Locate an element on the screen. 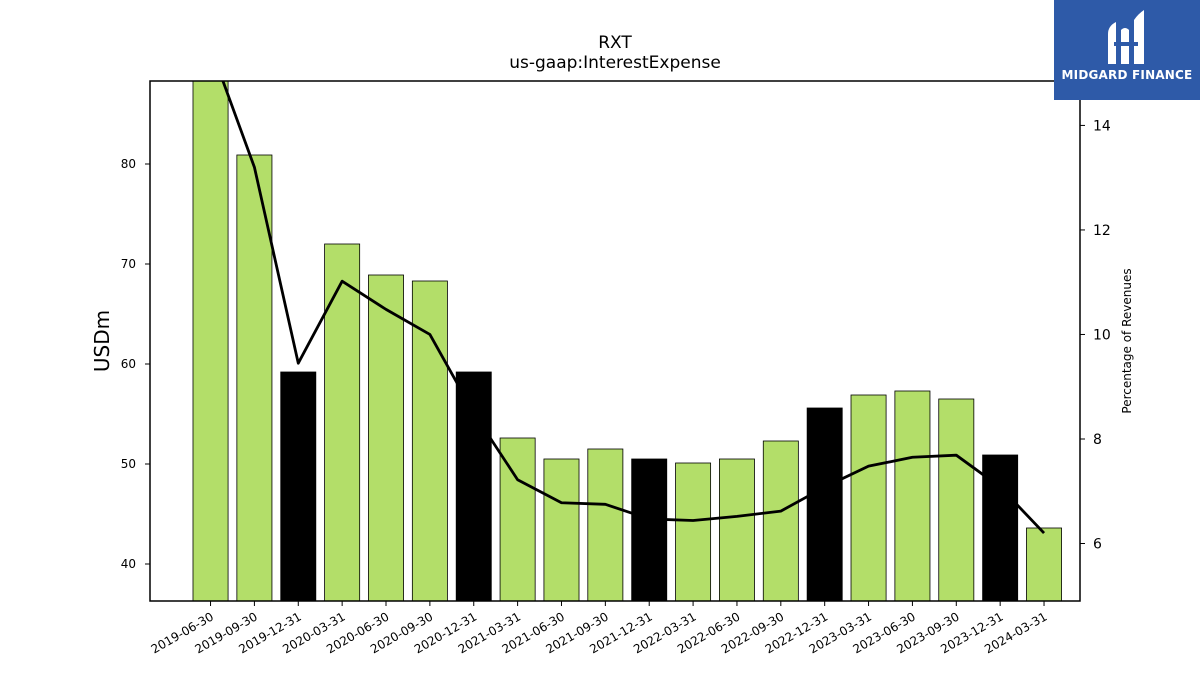 The width and height of the screenshot is (1200, 675). logo-text: MIDGARD FINANCE is located at coordinates (1127, 75).